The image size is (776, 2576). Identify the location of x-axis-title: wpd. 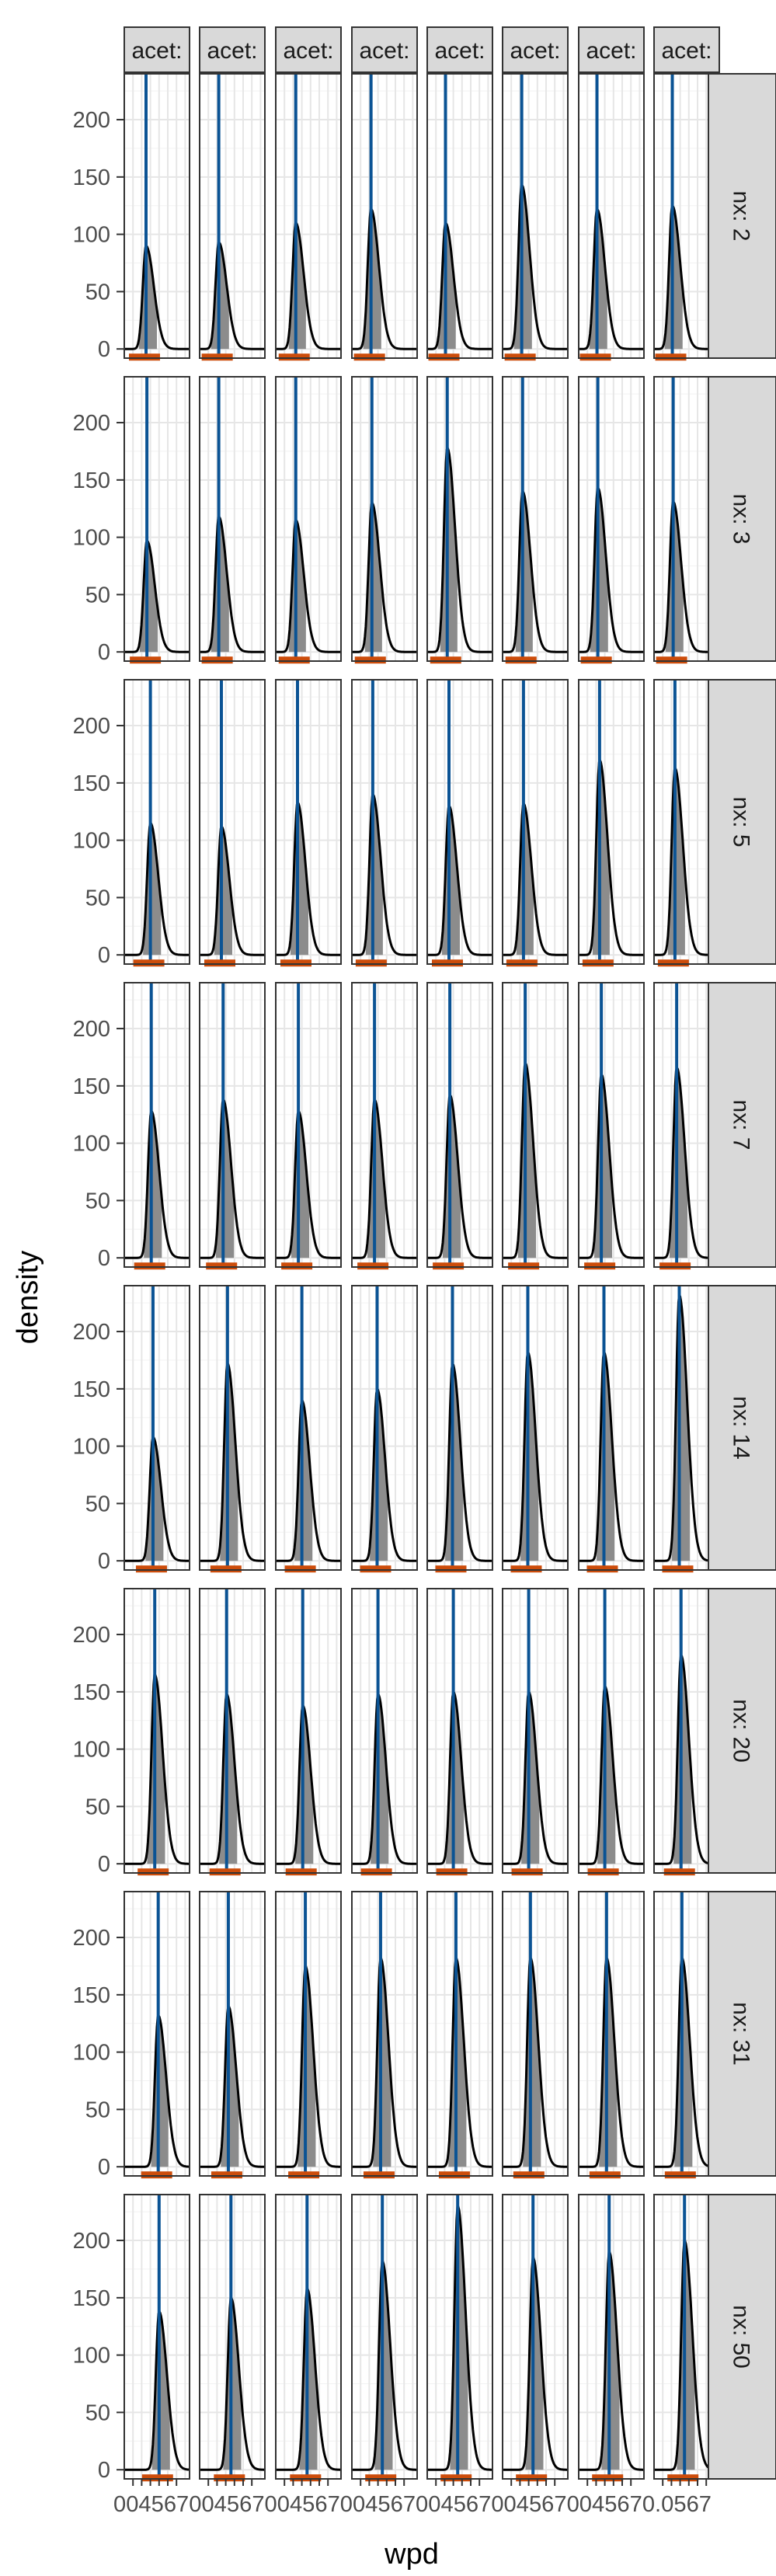
(411, 2554).